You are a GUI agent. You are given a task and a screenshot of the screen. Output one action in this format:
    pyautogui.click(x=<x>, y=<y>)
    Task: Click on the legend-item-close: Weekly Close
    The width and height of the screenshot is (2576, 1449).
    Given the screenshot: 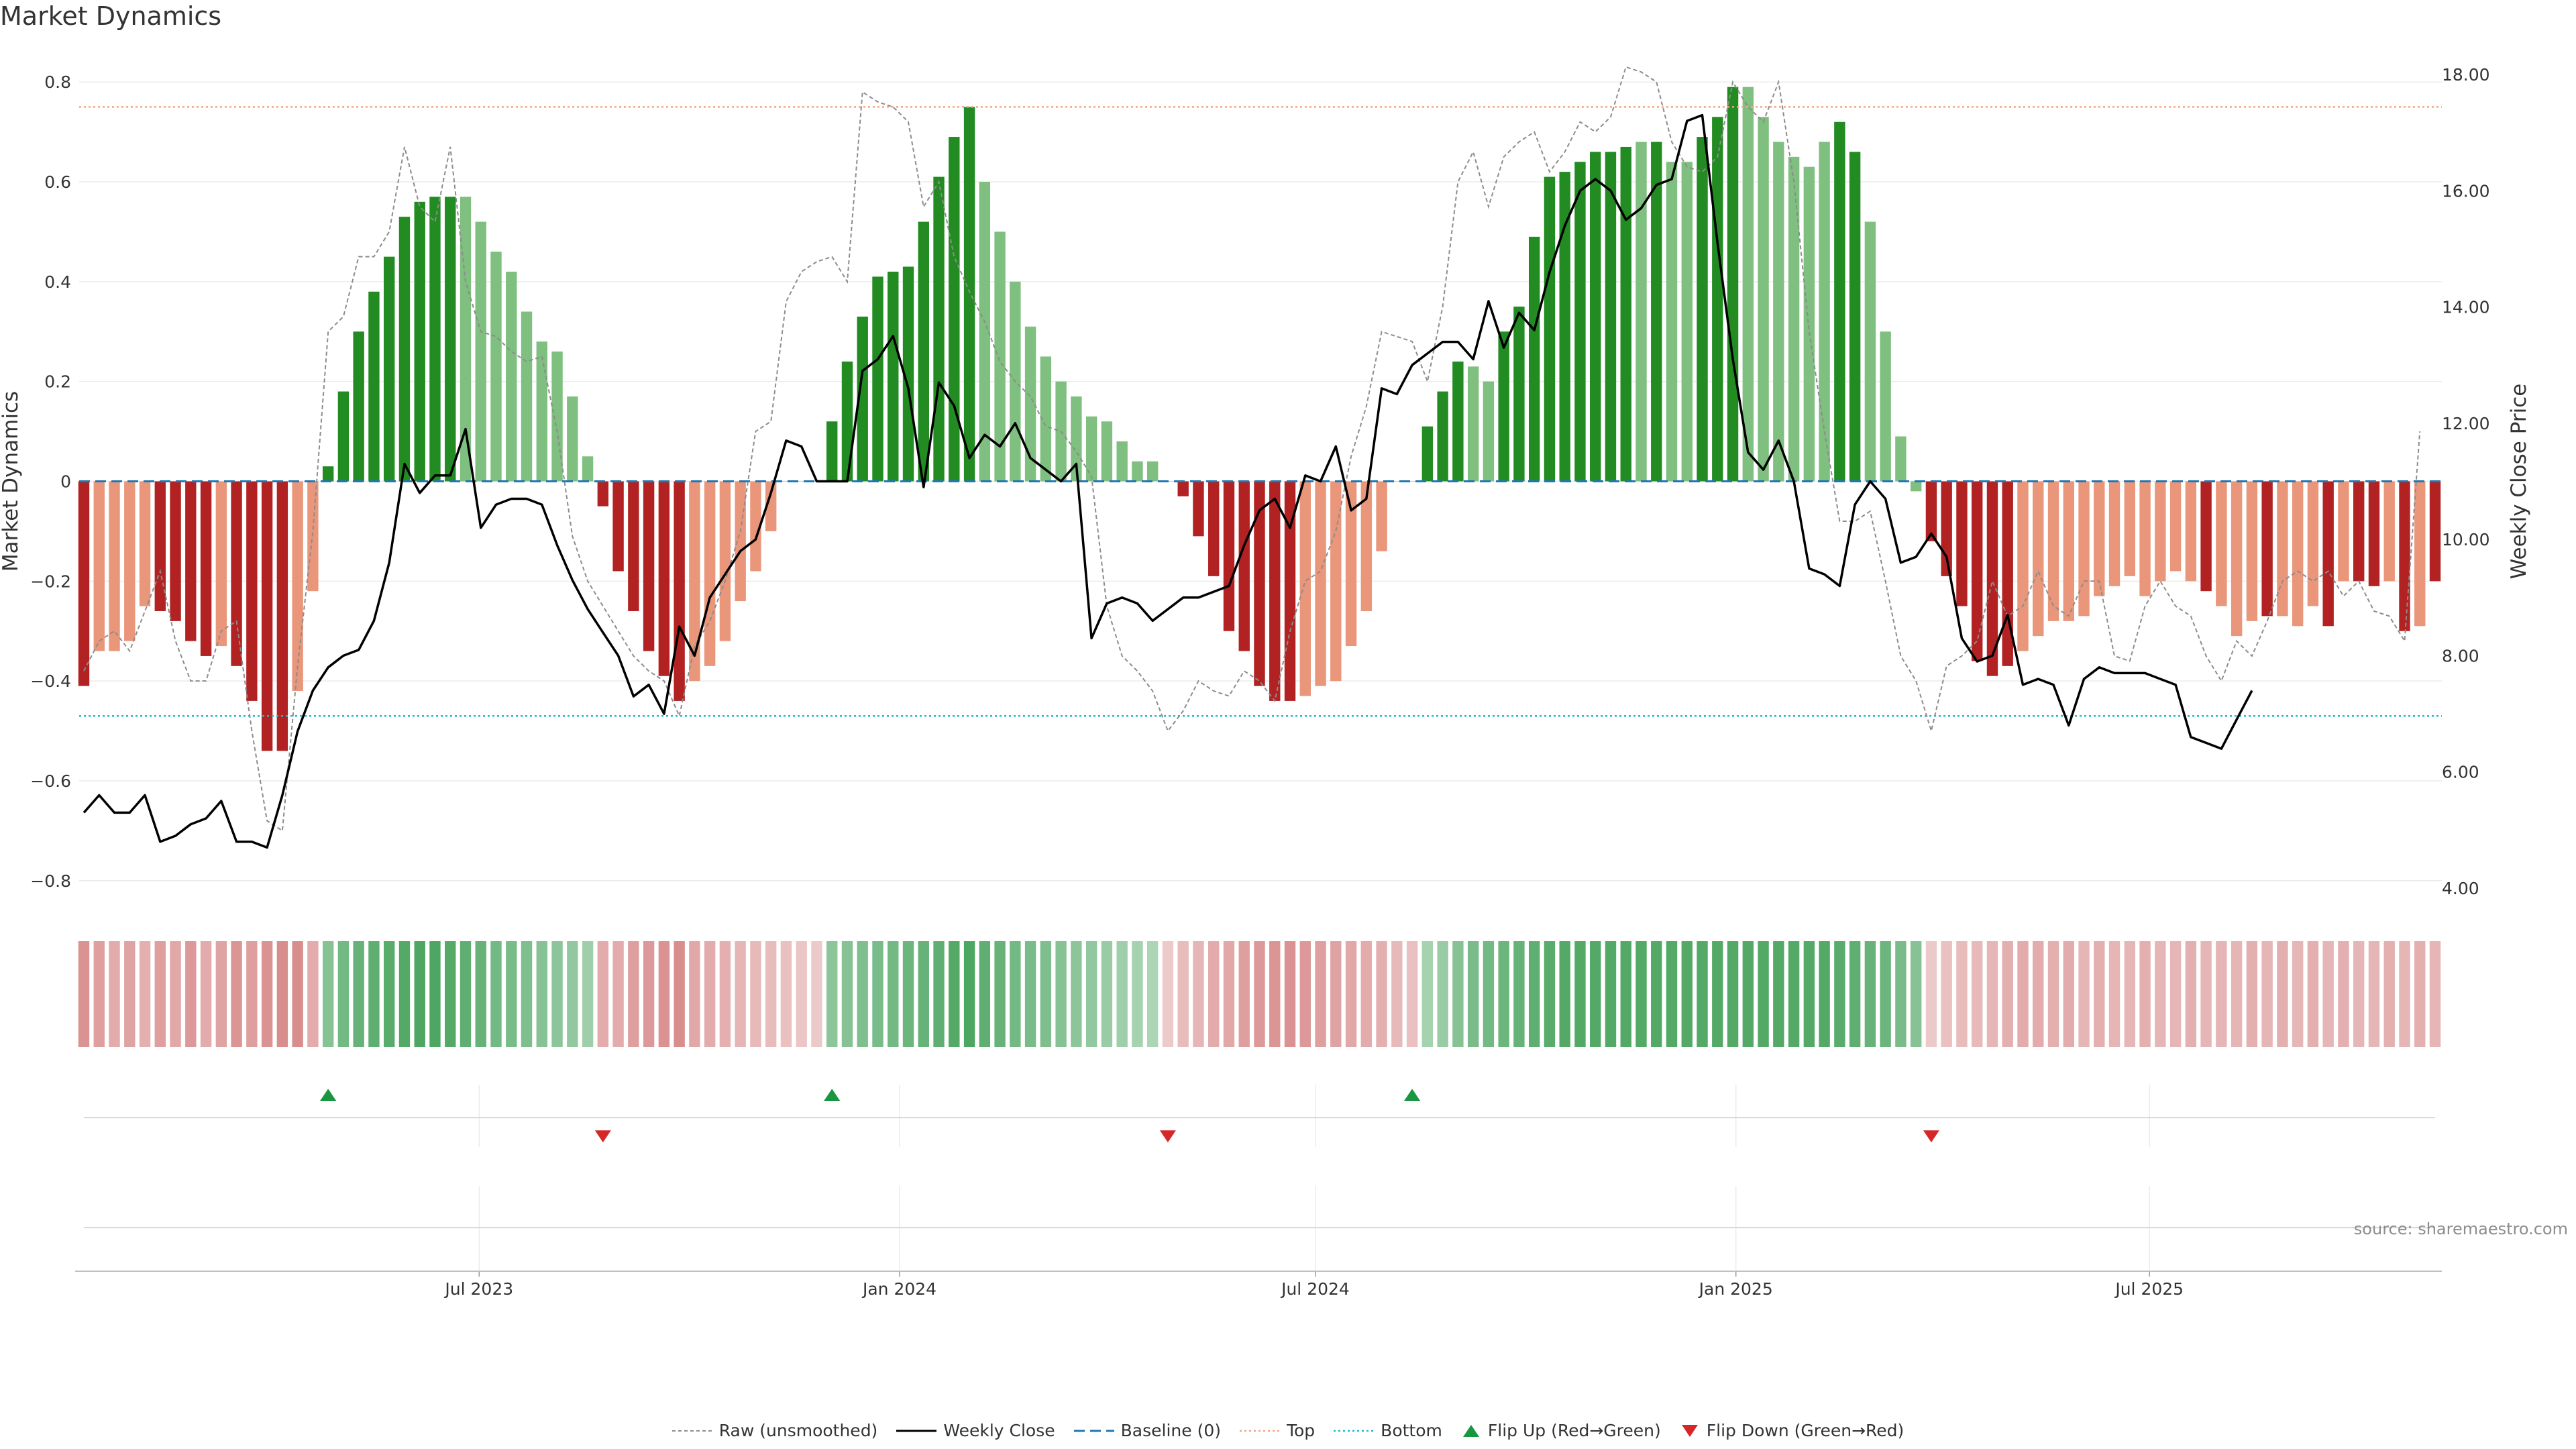 What is the action you would take?
    pyautogui.click(x=975, y=1430)
    